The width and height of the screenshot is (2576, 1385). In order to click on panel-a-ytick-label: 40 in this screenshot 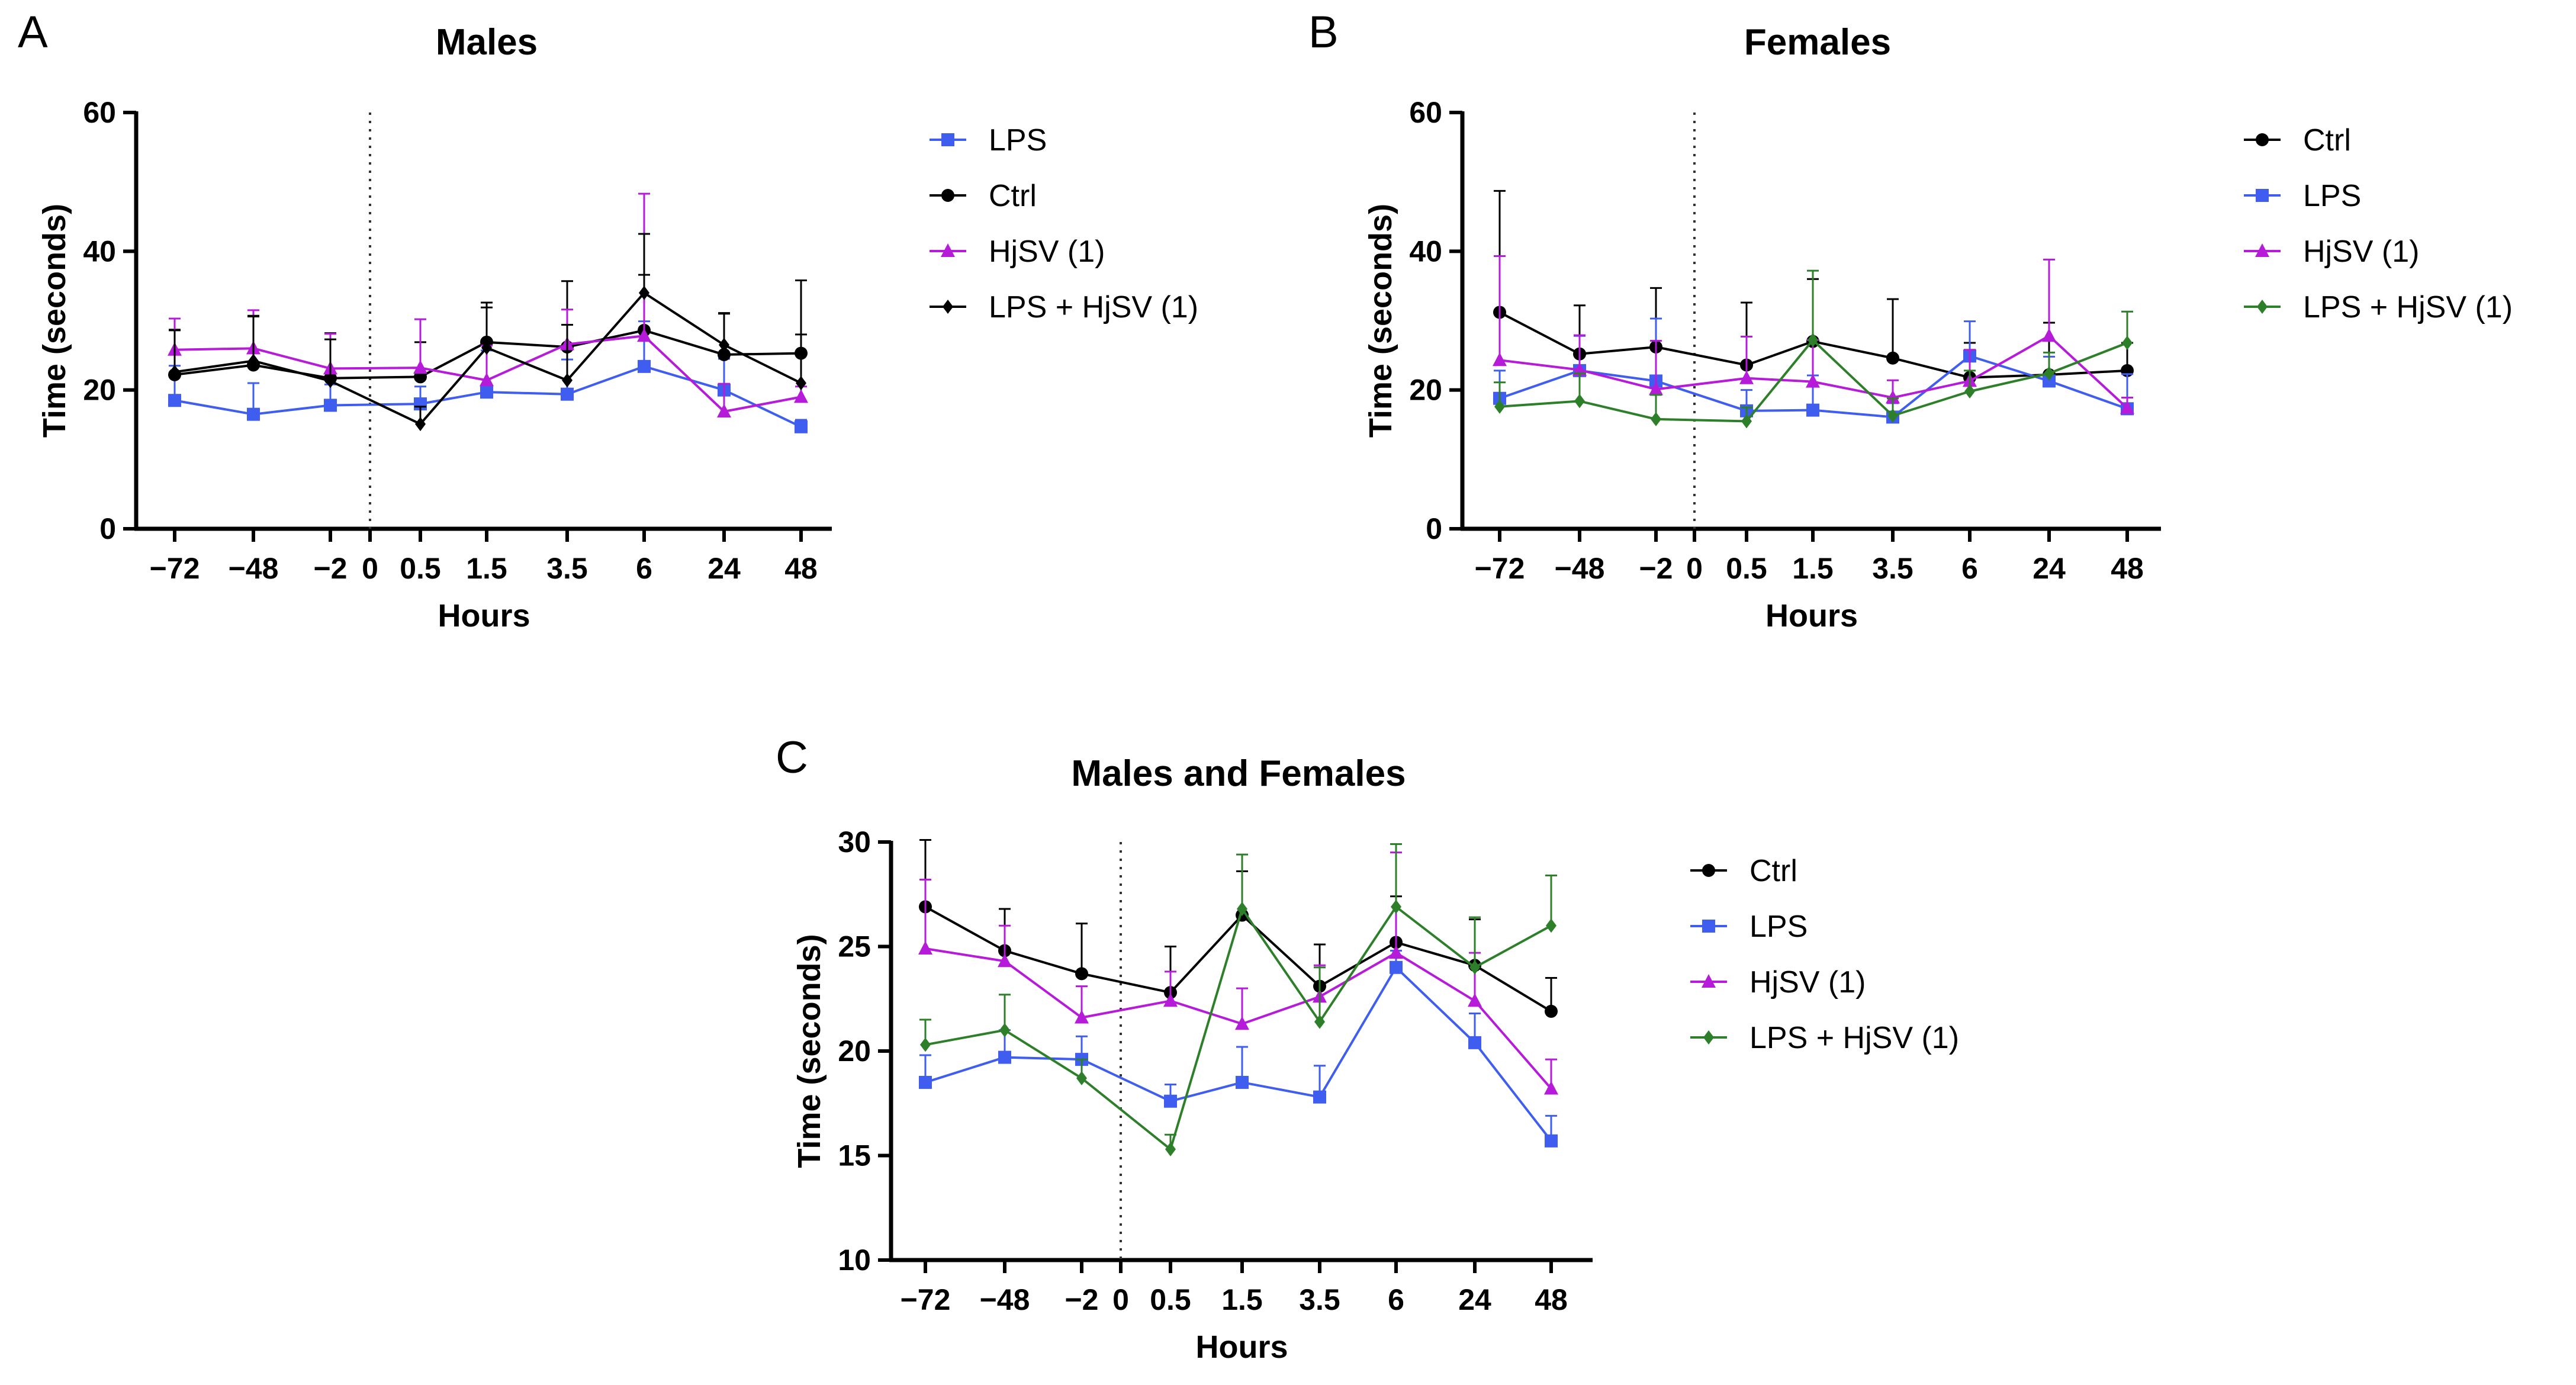, I will do `click(100, 251)`.